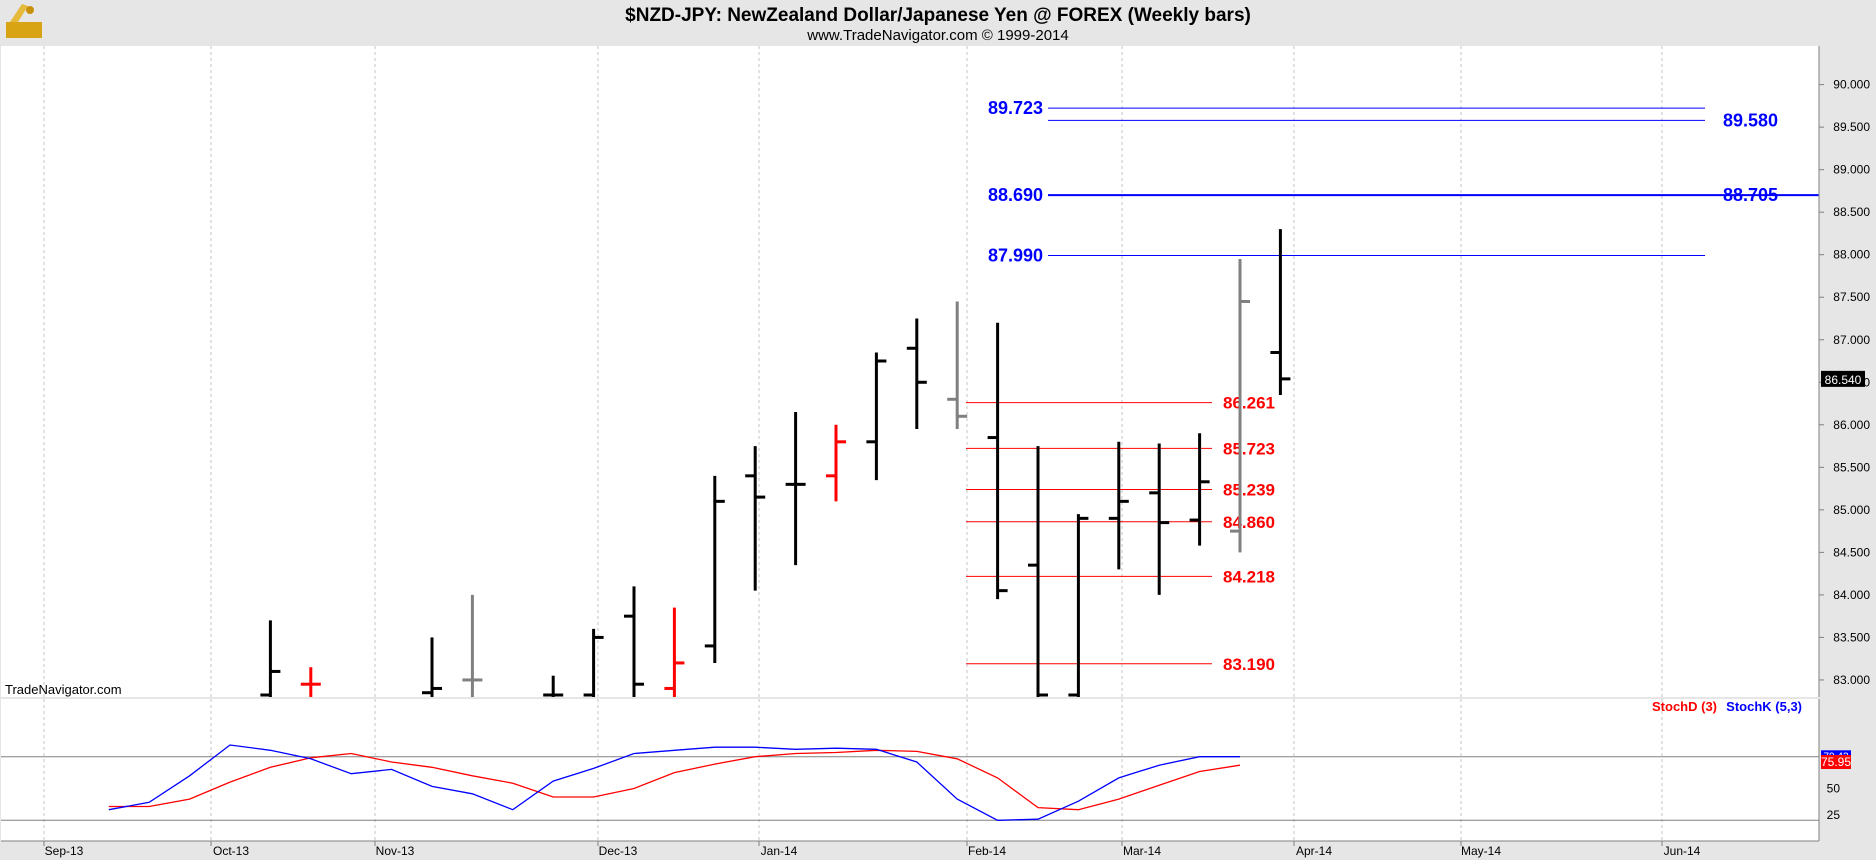 The width and height of the screenshot is (1876, 860). I want to click on last-price-tag, so click(1843, 378).